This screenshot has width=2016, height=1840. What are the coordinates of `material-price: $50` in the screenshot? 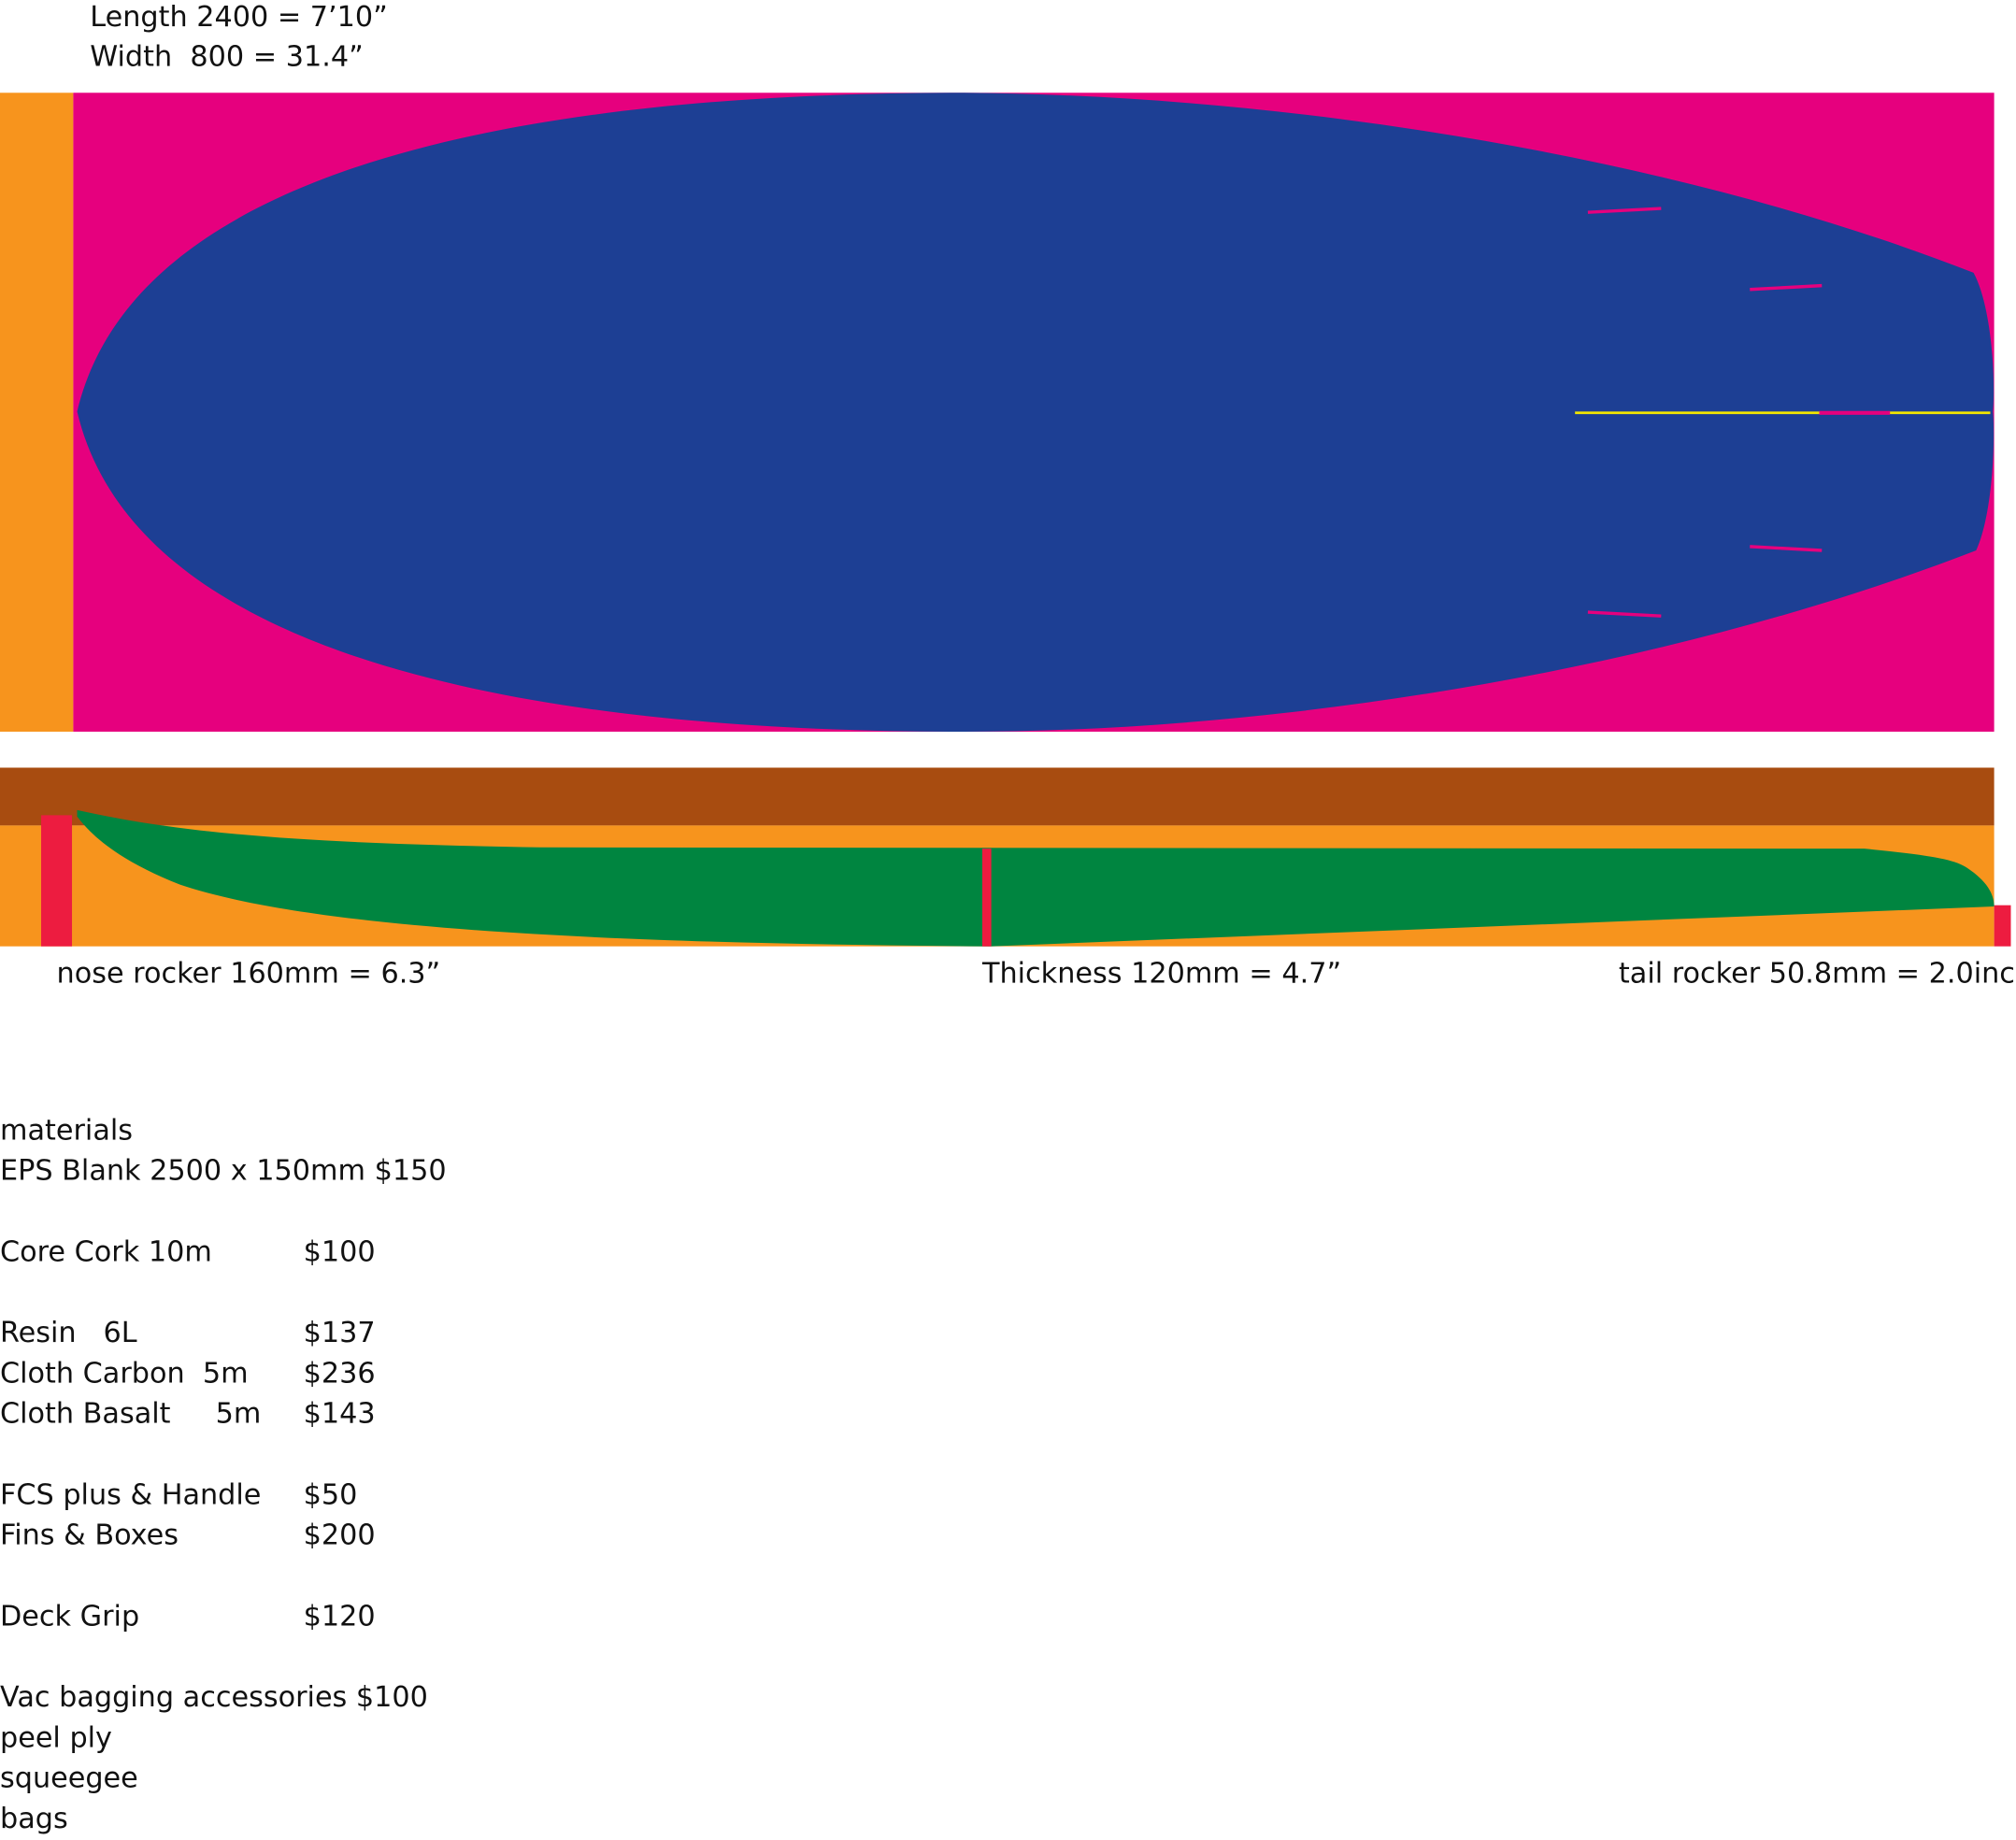 It's located at (331, 1494).